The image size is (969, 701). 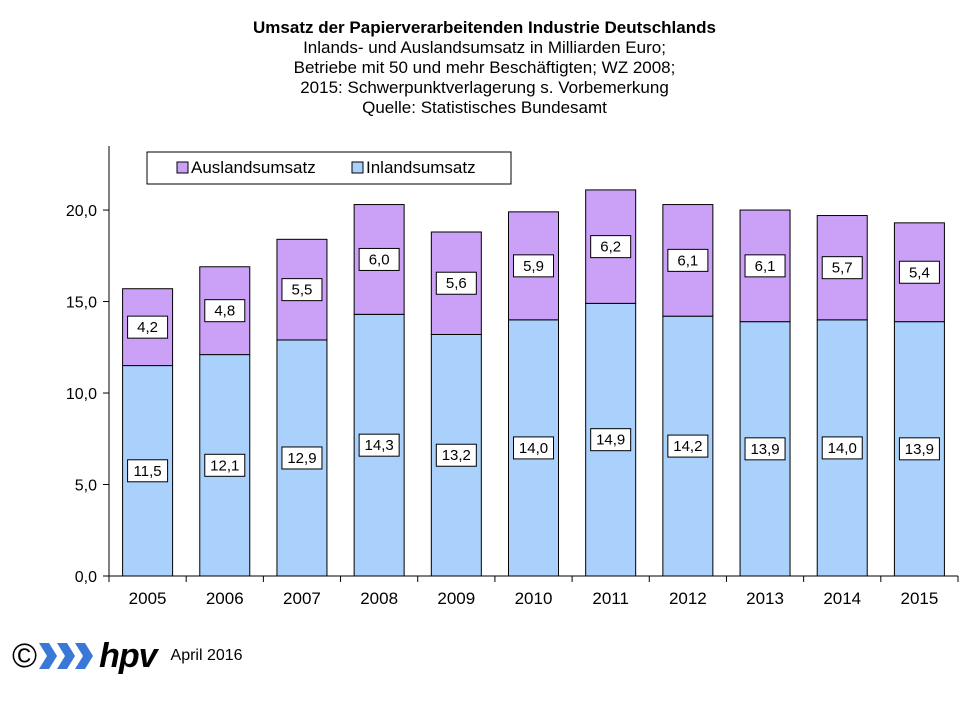 What do you see at coordinates (81, 211) in the screenshot?
I see `y-tick-label: 20,0` at bounding box center [81, 211].